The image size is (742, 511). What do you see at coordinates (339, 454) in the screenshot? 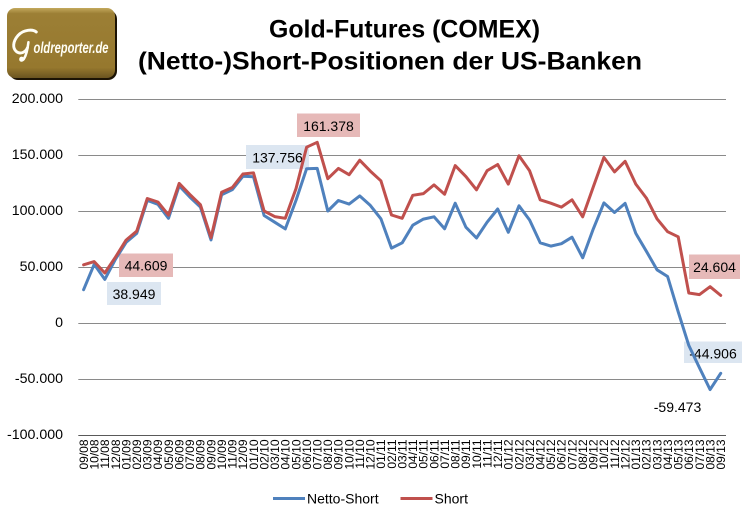
I see `svg-text: 09/10` at bounding box center [339, 454].